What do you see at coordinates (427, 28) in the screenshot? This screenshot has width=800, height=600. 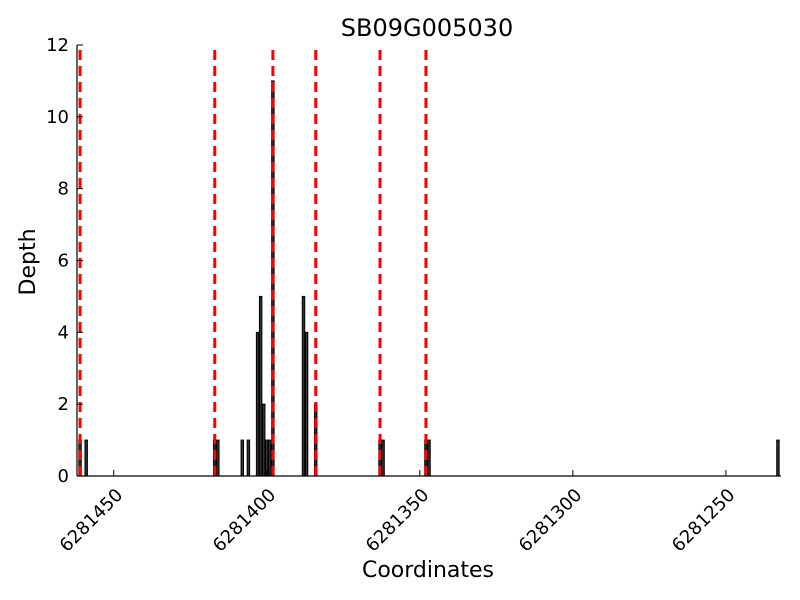 I see `chart-title: SB09G005030` at bounding box center [427, 28].